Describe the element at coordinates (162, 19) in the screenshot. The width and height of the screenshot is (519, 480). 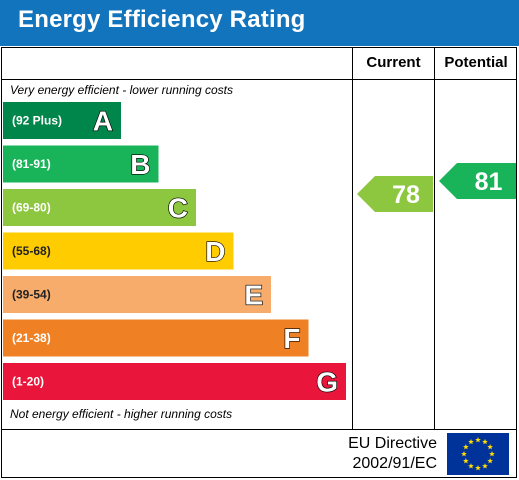
I see `chart-title: Energy Efficiency Rating` at that location.